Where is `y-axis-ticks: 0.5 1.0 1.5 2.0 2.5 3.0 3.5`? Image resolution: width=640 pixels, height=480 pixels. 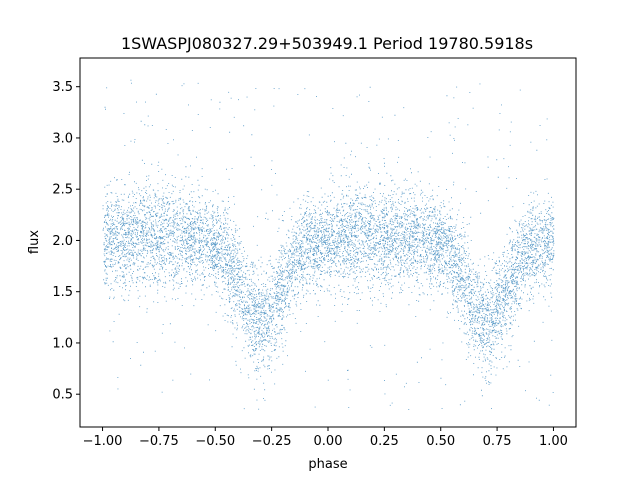
y-axis-ticks: 0.5 1.0 1.5 2.0 2.5 3.0 3.5 is located at coordinates (66, 241).